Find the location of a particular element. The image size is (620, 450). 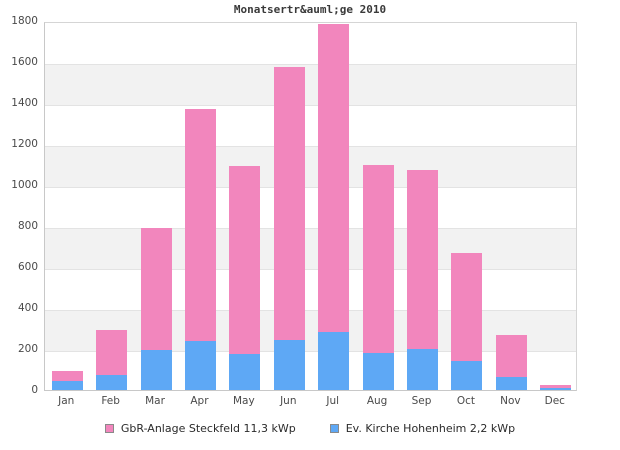

bar-may is located at coordinates (244, 206).